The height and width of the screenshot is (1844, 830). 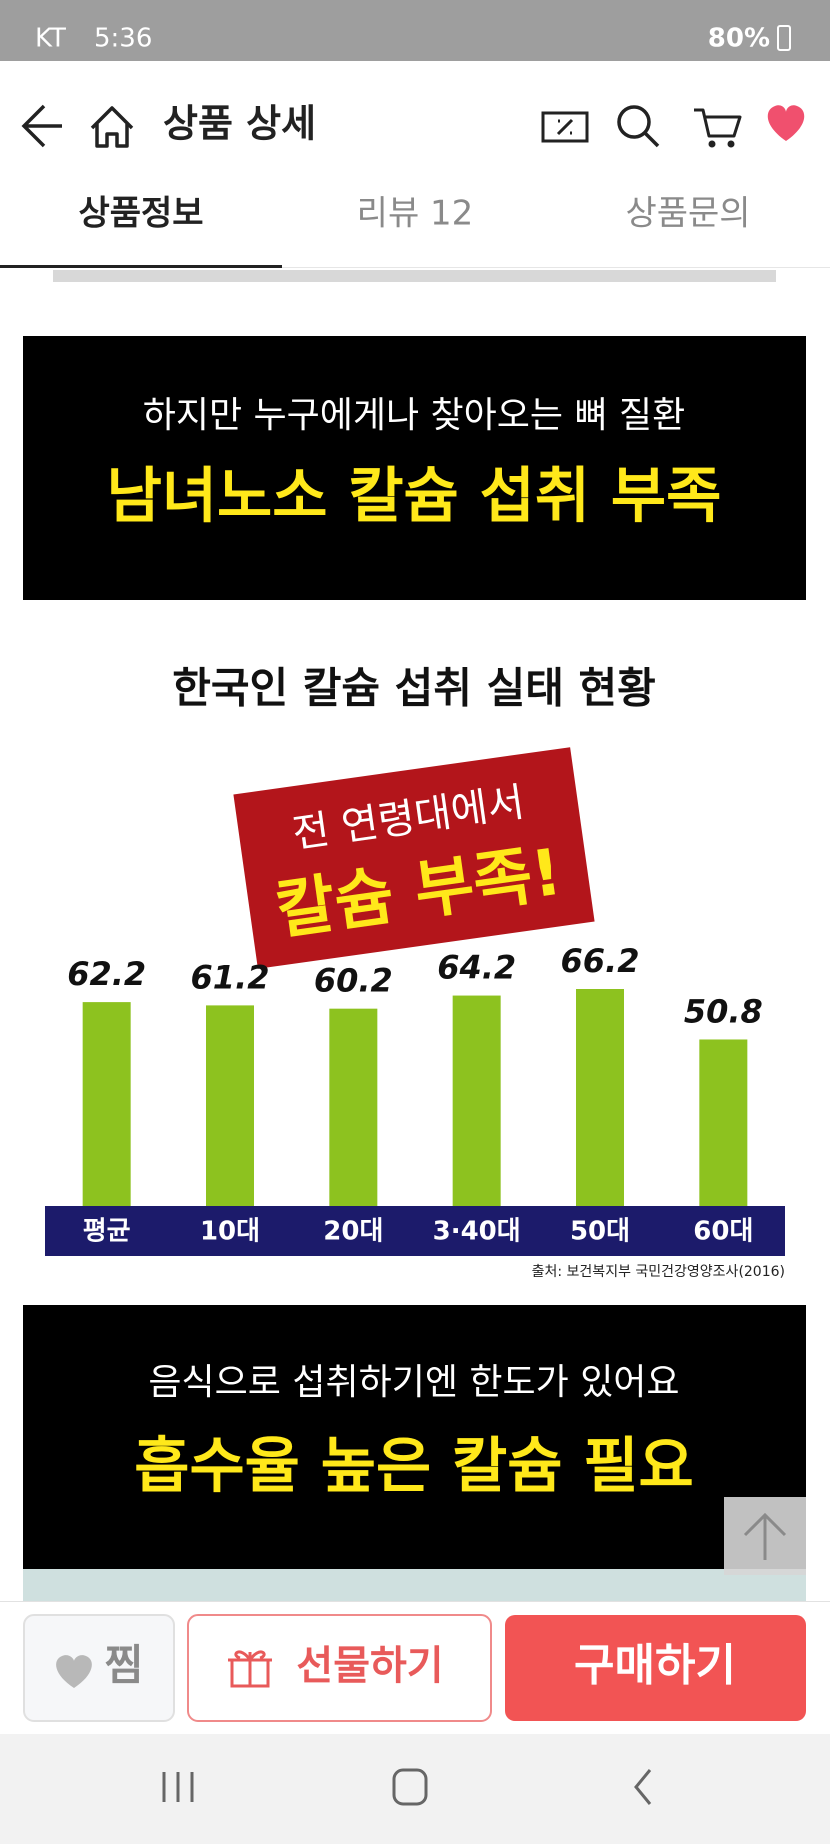 I want to click on carrier: KT, so click(x=50, y=39).